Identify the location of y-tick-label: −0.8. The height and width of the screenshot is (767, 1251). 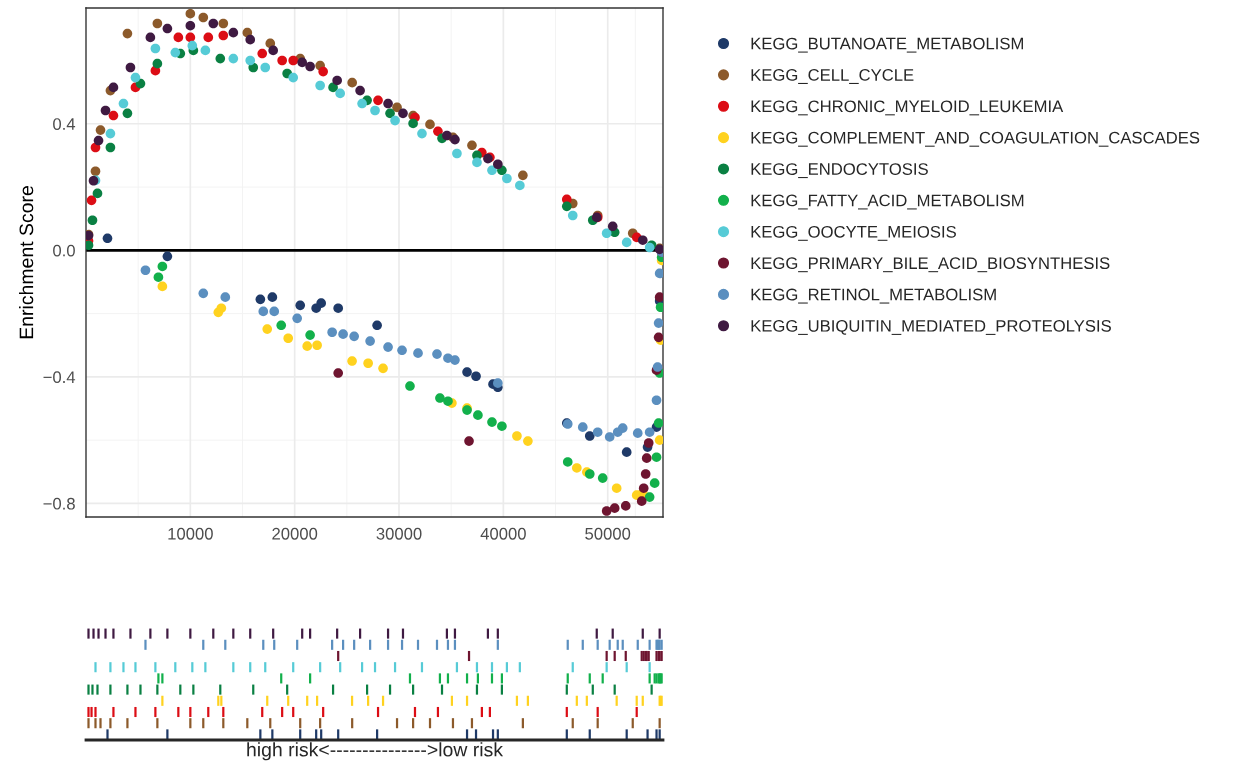
(59, 503).